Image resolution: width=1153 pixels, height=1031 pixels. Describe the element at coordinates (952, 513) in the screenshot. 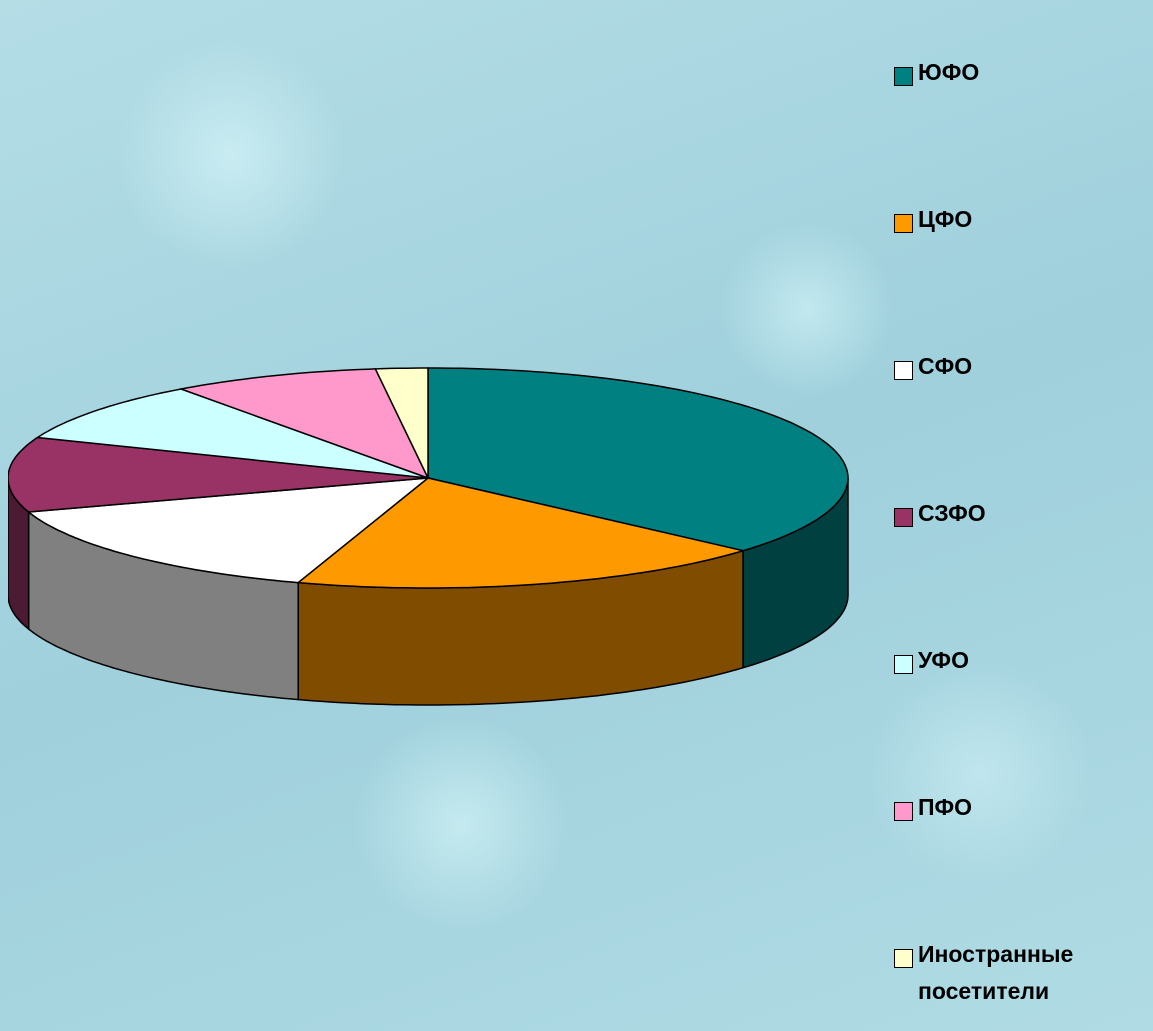

I see `legend-label: СЗФО` at that location.